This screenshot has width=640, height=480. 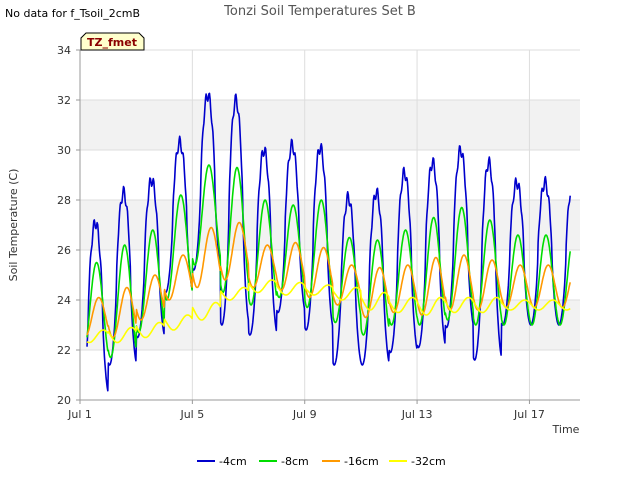 What do you see at coordinates (64, 150) in the screenshot?
I see `y-tick-label: 30` at bounding box center [64, 150].